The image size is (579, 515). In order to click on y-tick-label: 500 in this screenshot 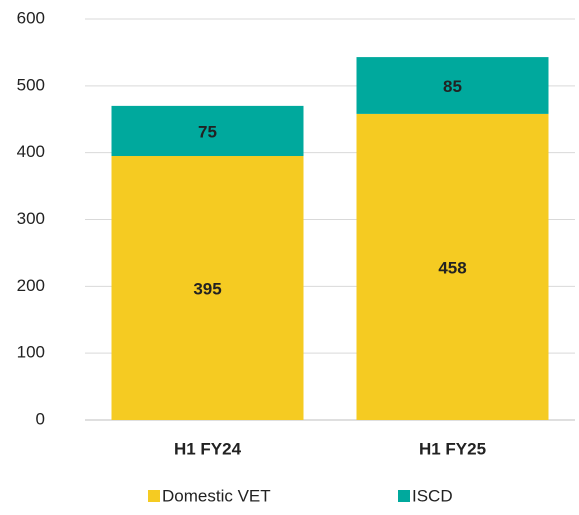, I will do `click(31, 84)`.